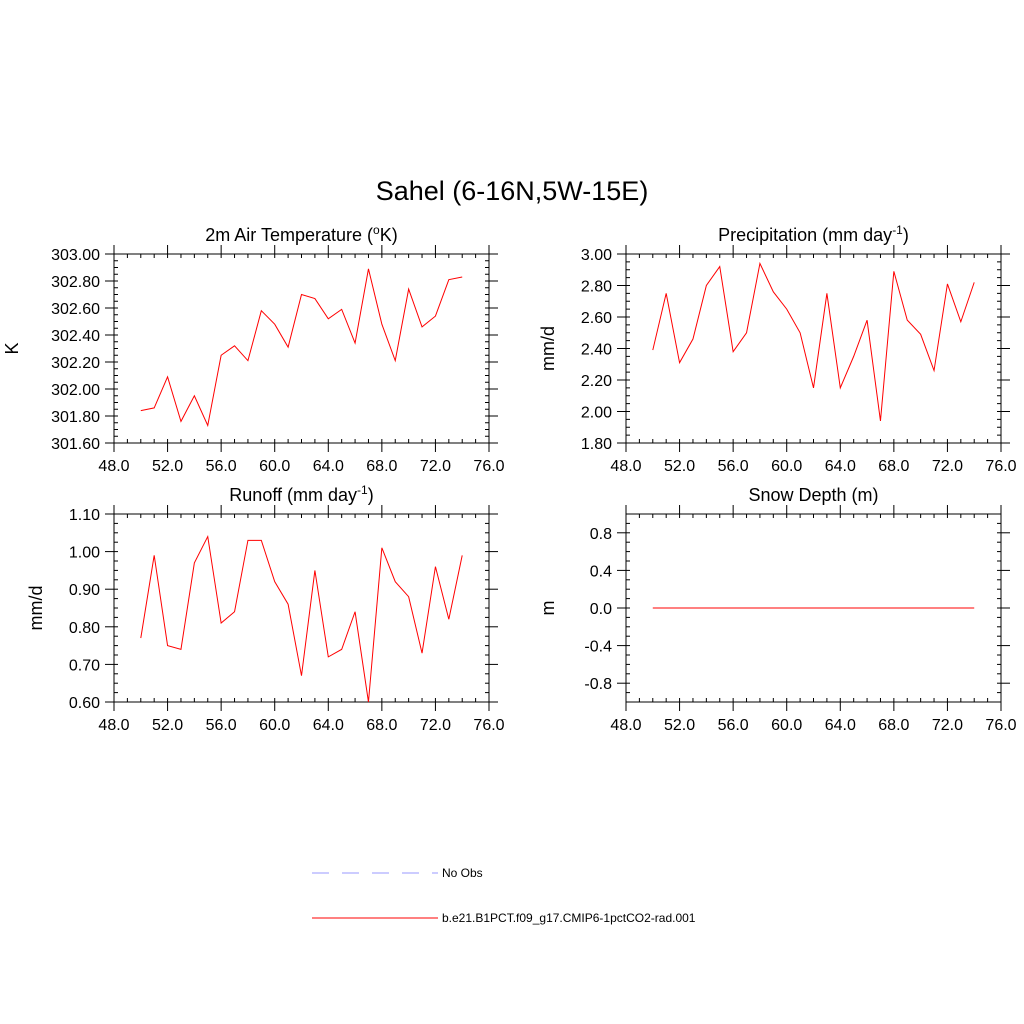  I want to click on precipitation-y-tick-label: 2.00, so click(596, 413).